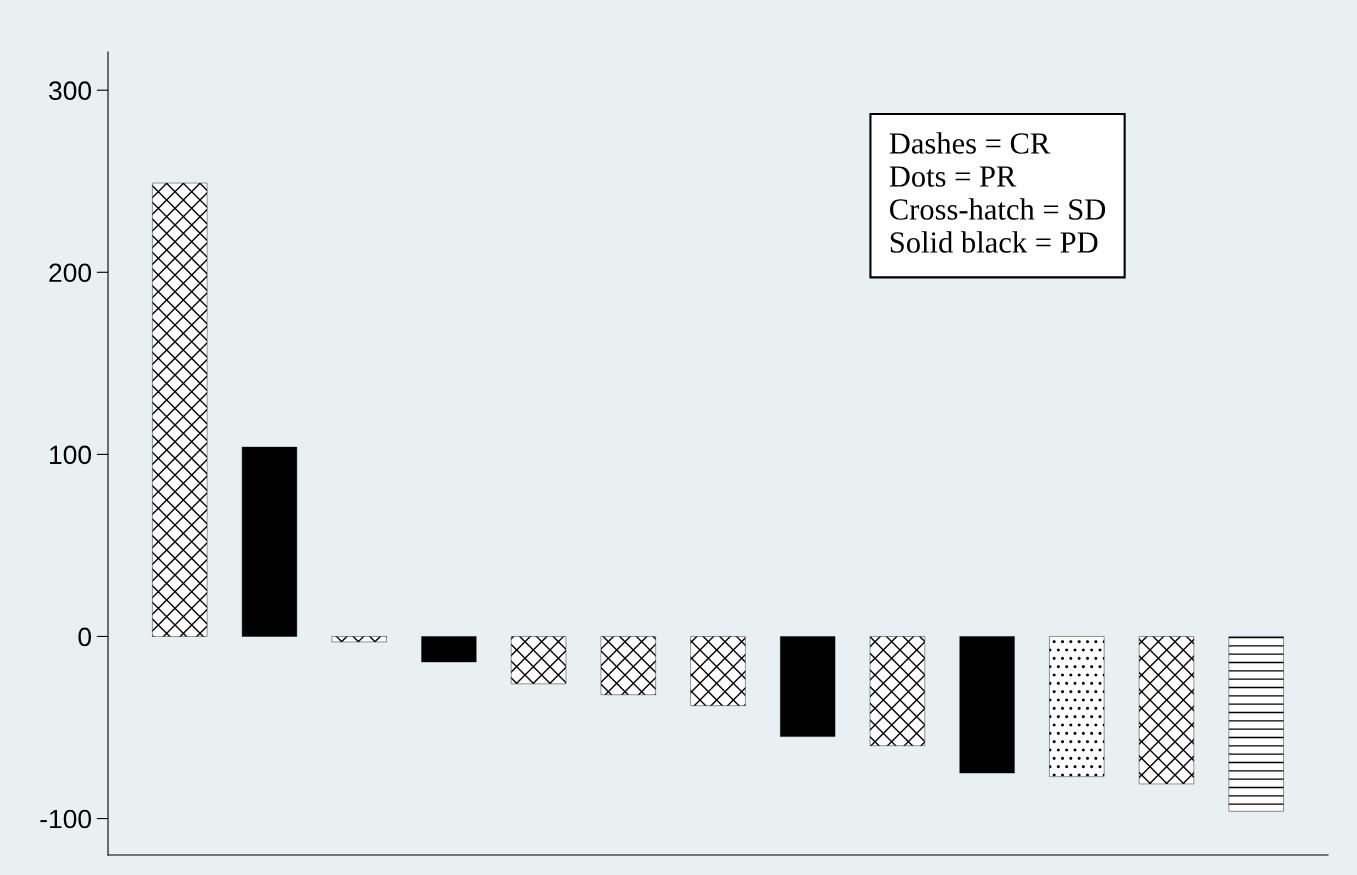 The width and height of the screenshot is (1357, 875). Describe the element at coordinates (997, 192) in the screenshot. I see `annotation: Dashes = CR Dots = PR Cross-hatch = SD Solid black = PD` at that location.